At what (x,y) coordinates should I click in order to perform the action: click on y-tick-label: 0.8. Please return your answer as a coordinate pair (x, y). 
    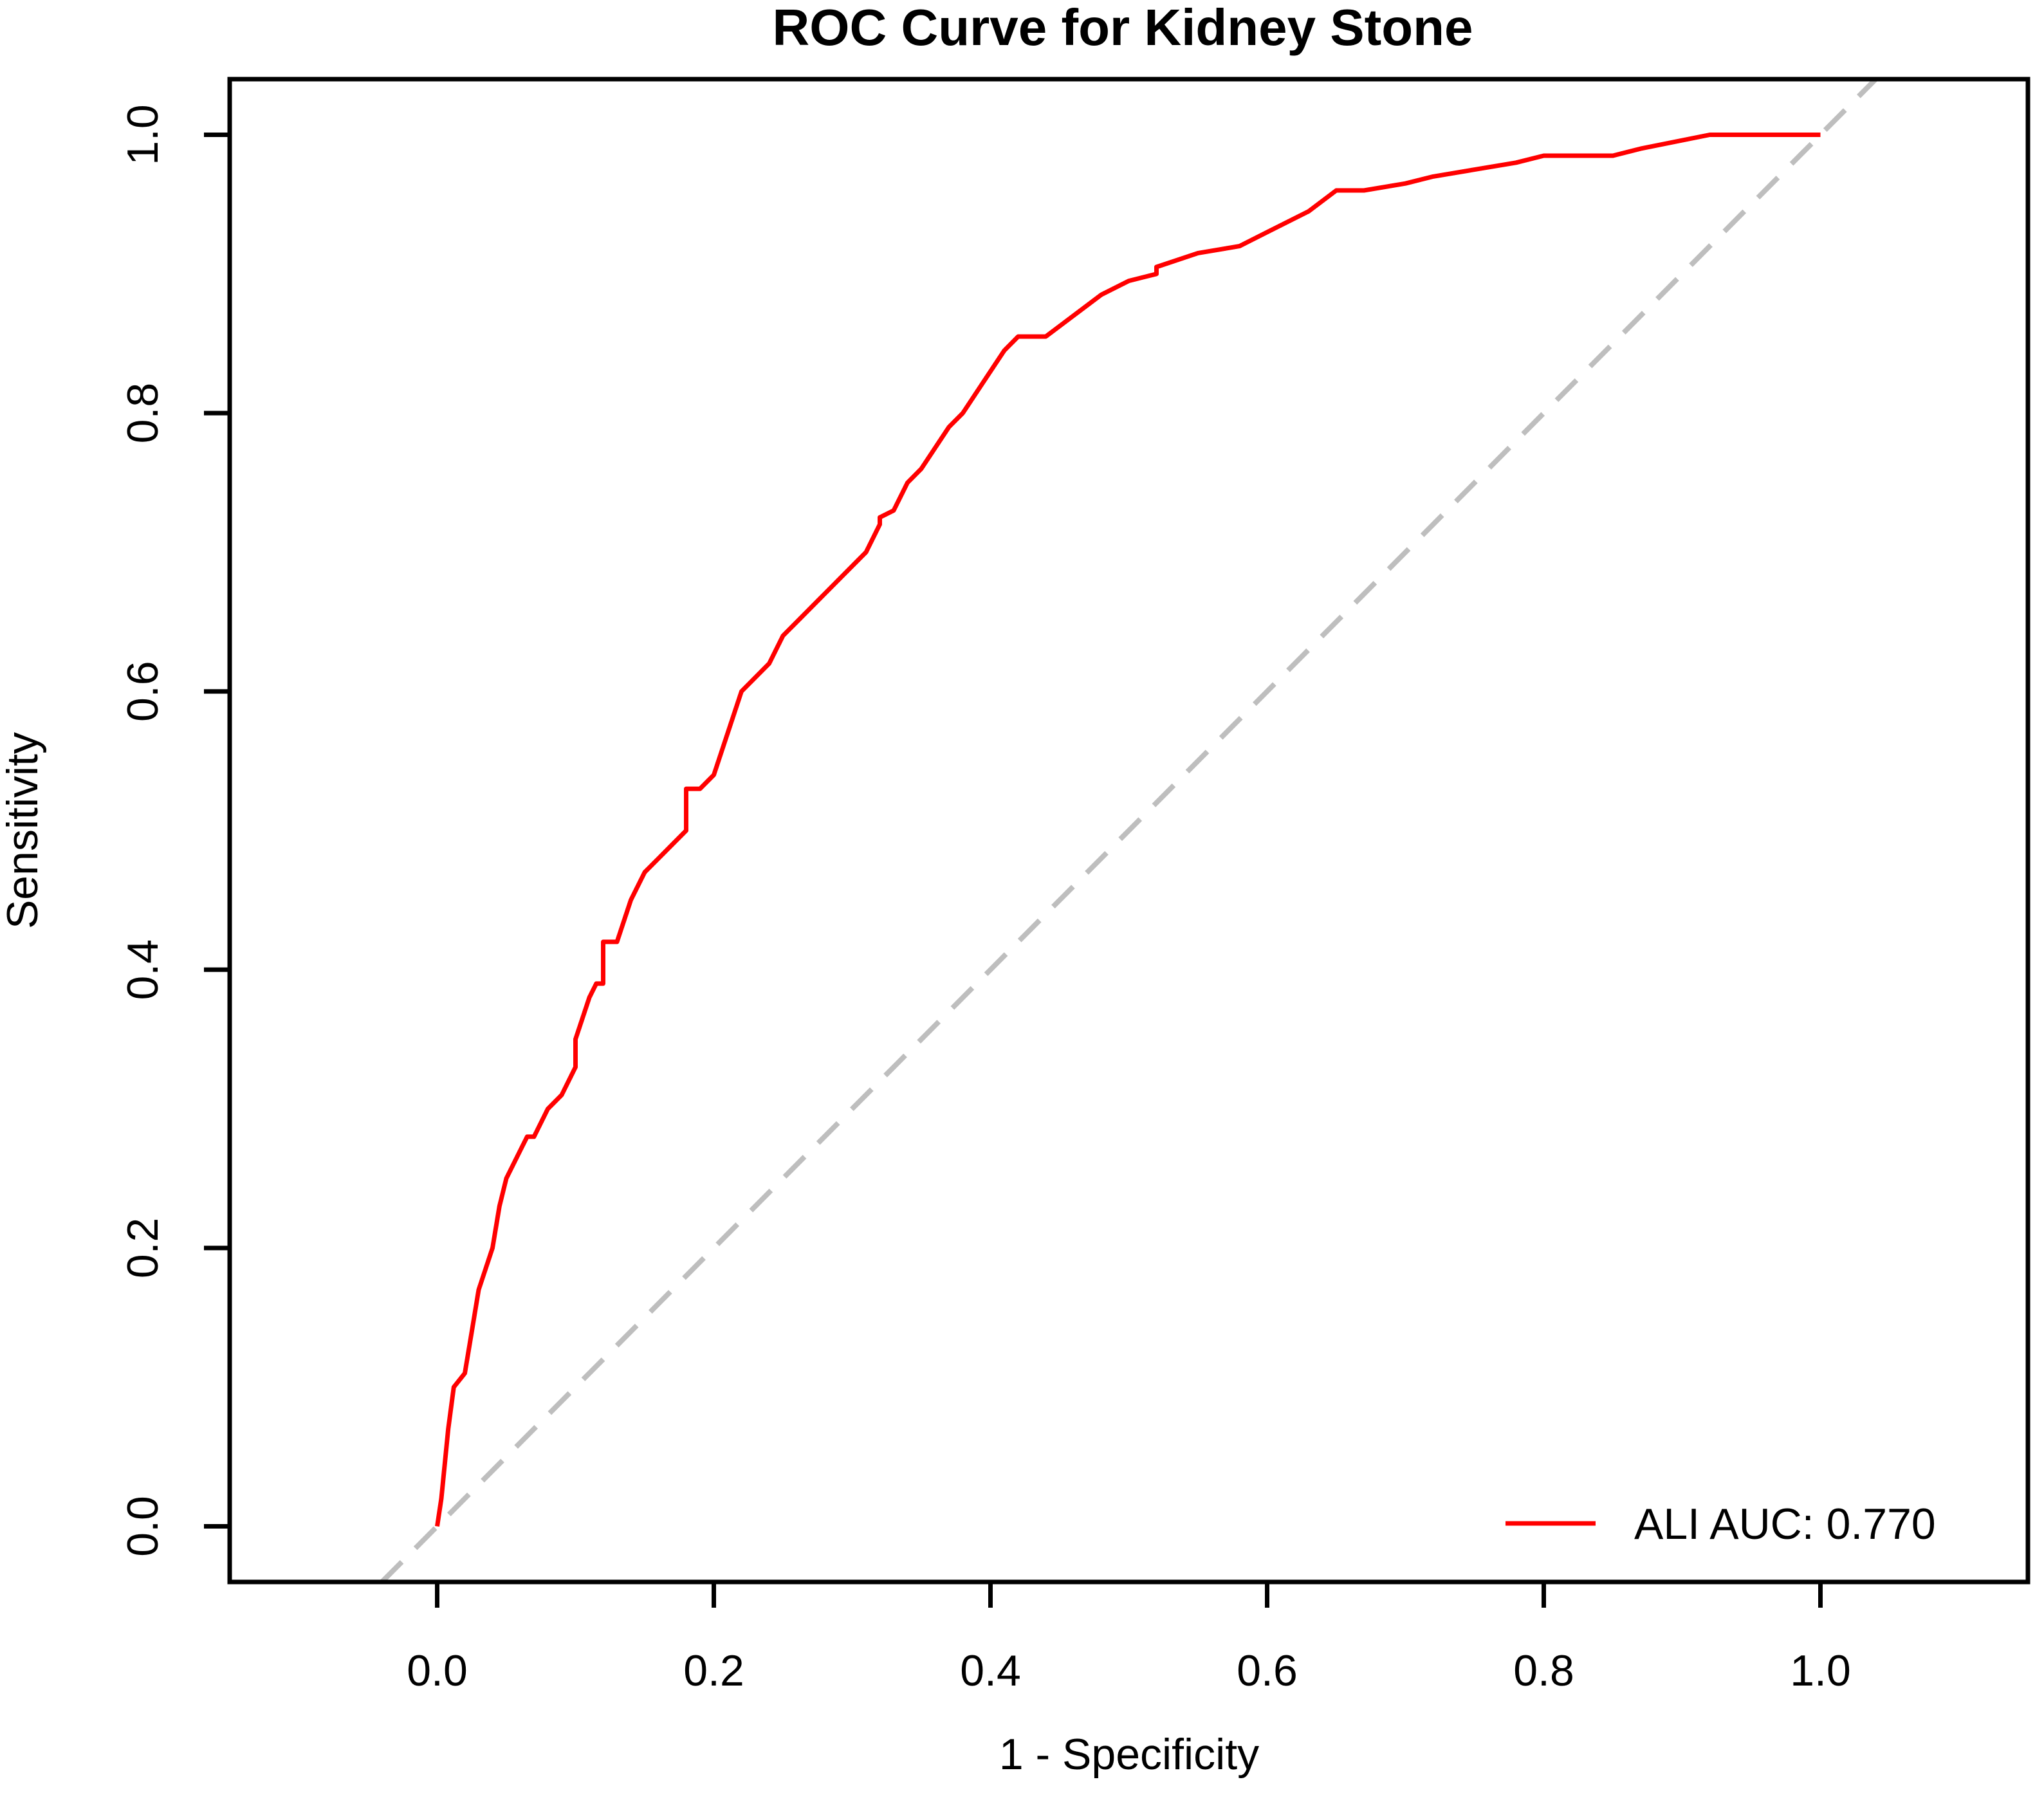
    Looking at the image, I should click on (142, 413).